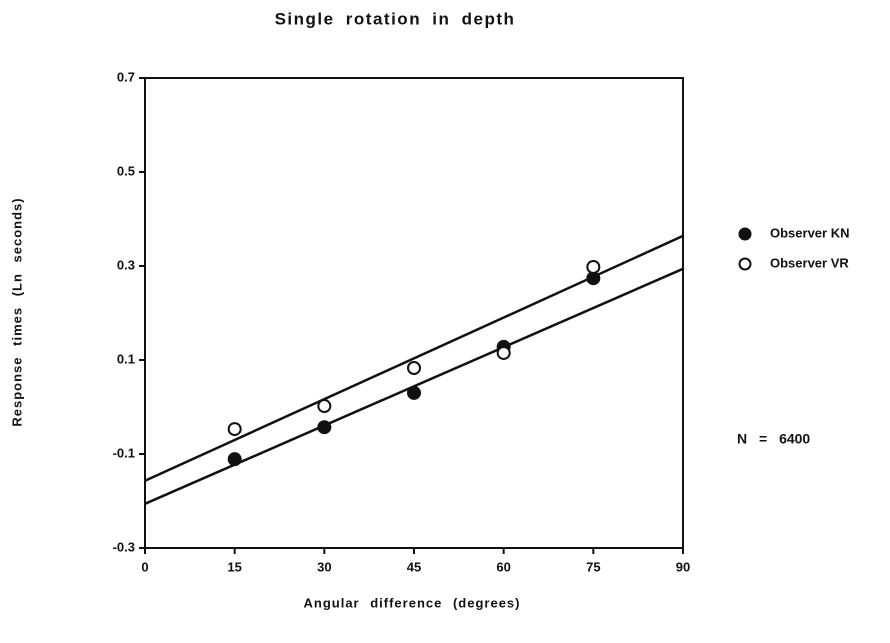 The height and width of the screenshot is (643, 890). Describe the element at coordinates (234, 566) in the screenshot. I see `x-tick-label: 15` at that location.